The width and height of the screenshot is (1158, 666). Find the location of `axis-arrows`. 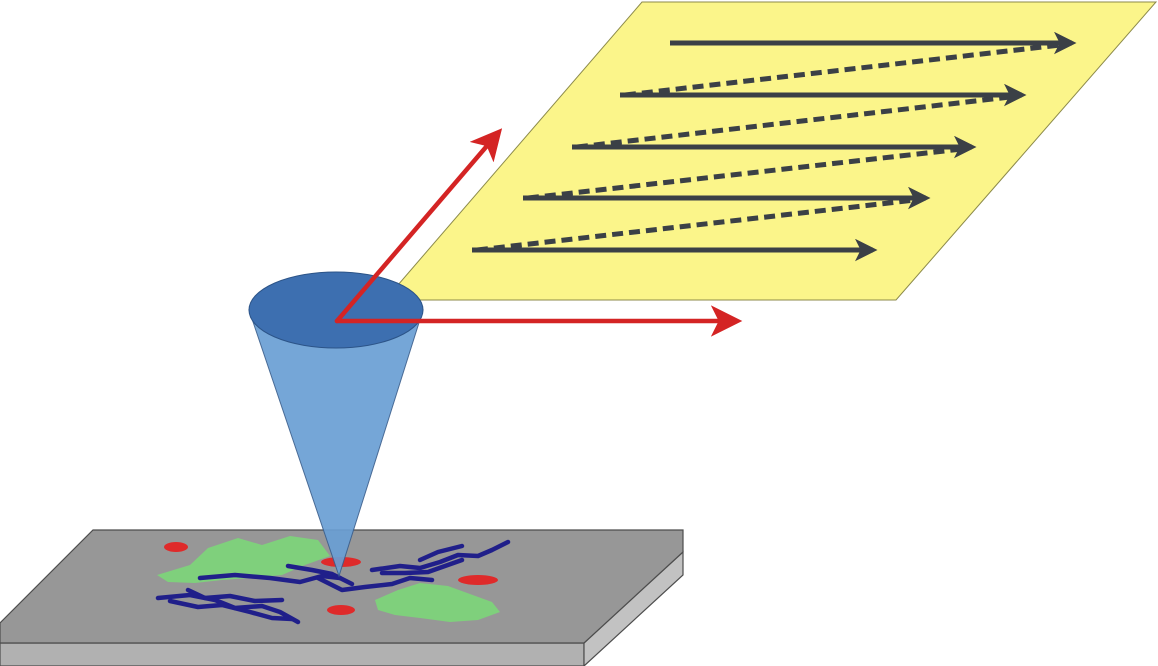

axis-arrows is located at coordinates (538, 232).